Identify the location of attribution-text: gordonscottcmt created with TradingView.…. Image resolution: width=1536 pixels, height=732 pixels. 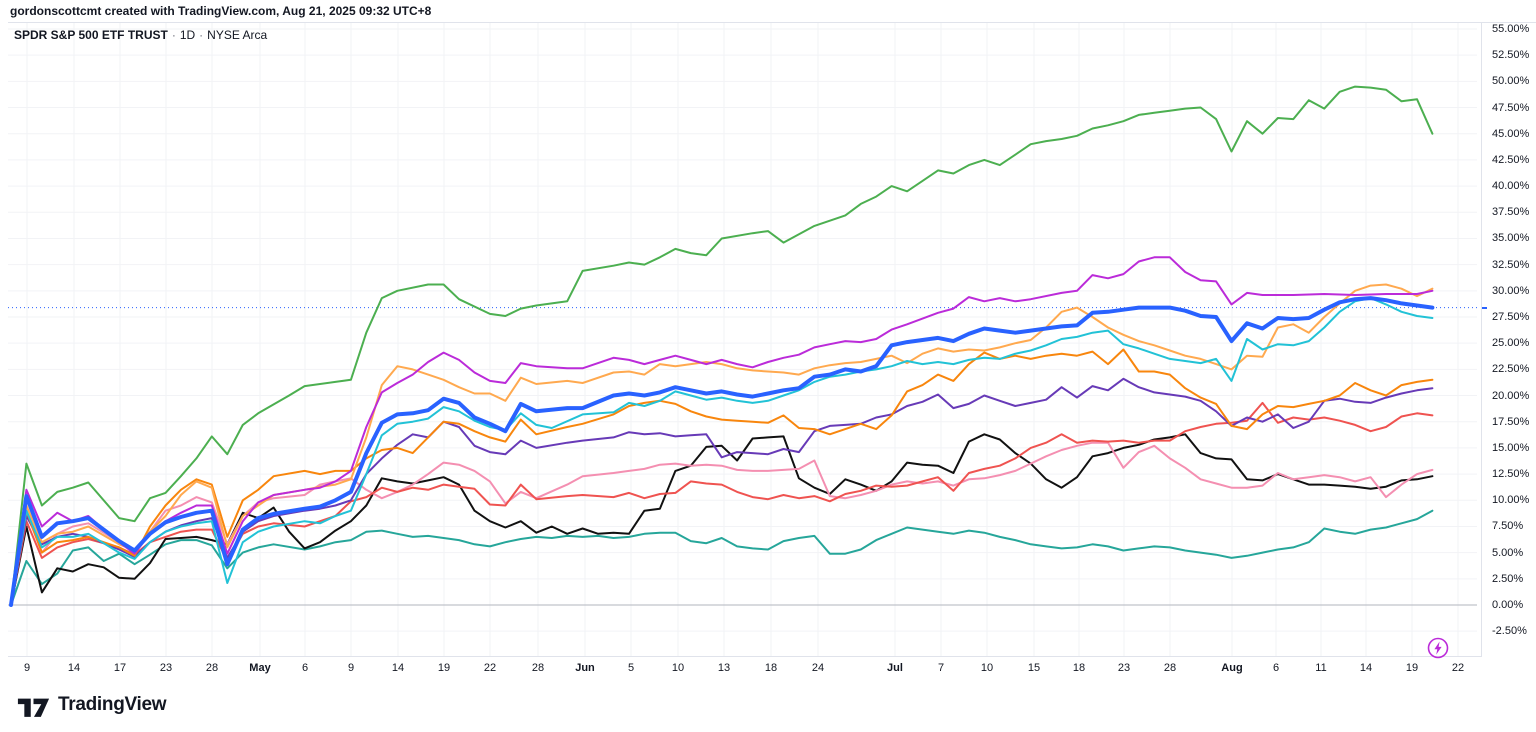
(221, 11).